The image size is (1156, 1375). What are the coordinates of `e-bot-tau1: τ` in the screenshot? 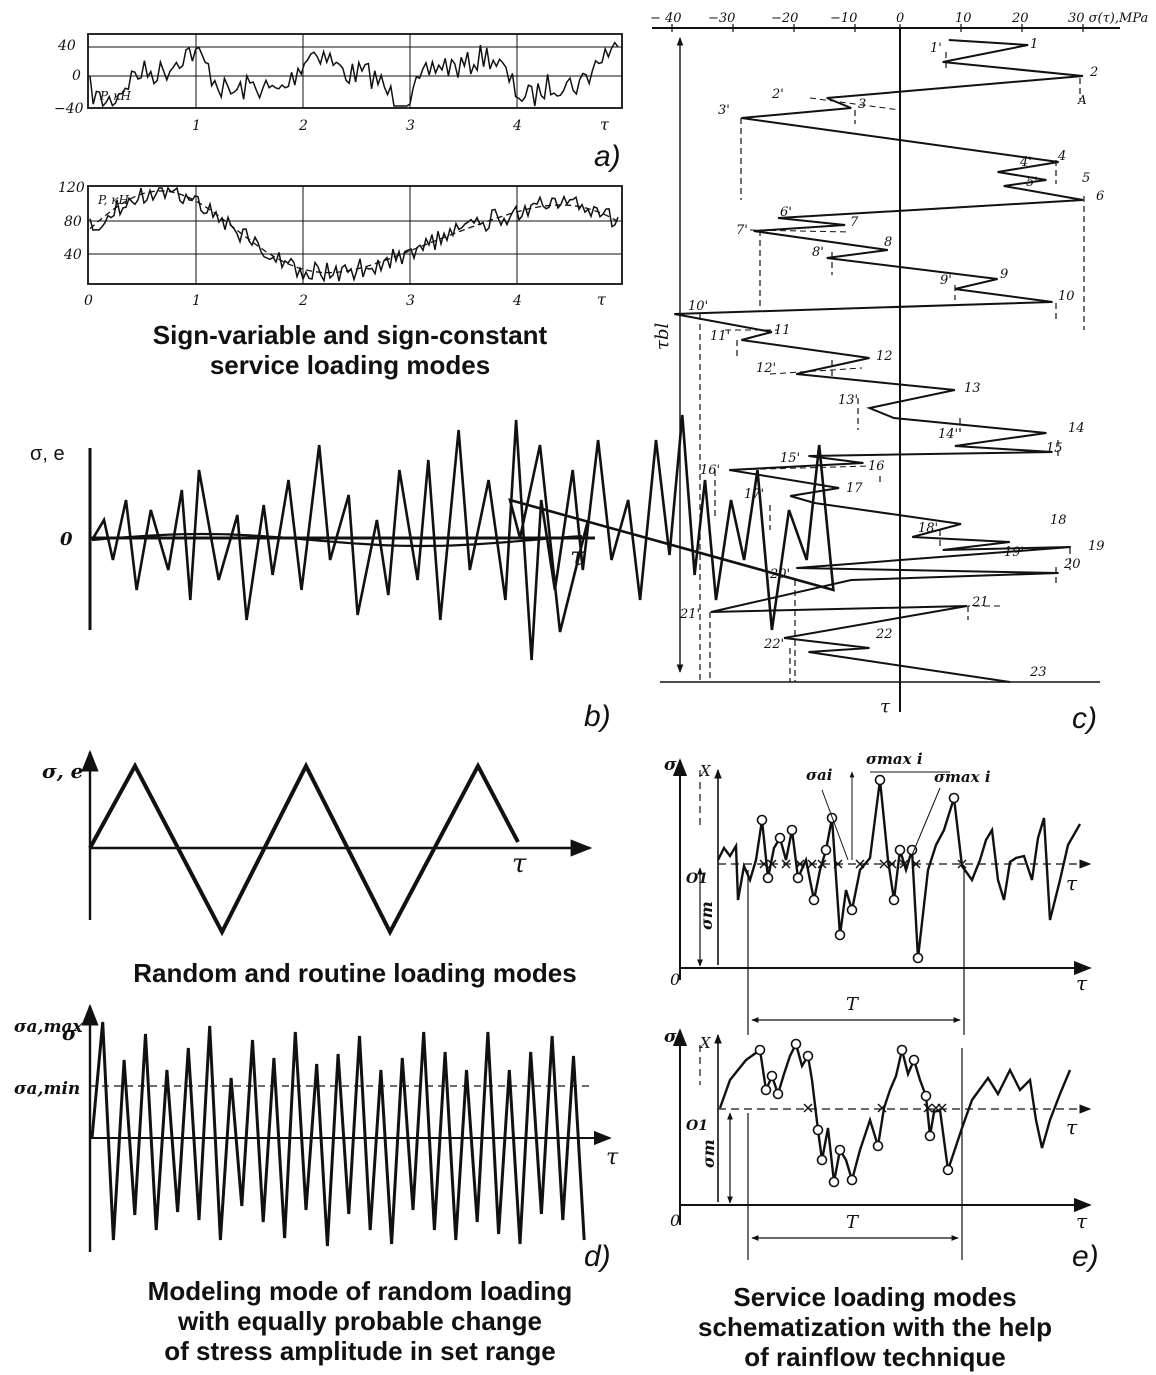 It's located at (1072, 1127).